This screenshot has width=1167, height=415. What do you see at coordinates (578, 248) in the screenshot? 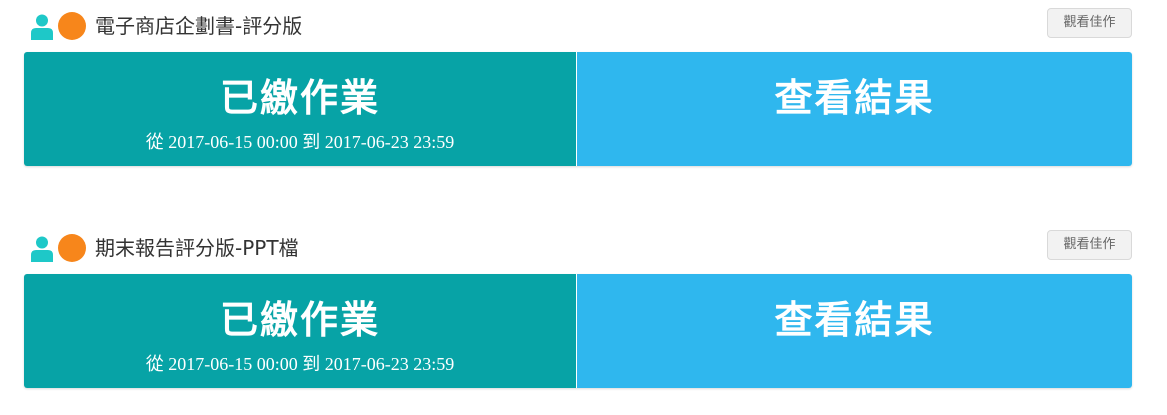
I see `assignment-header: 期末報告評分版-PPT檔 觀看佳作` at bounding box center [578, 248].